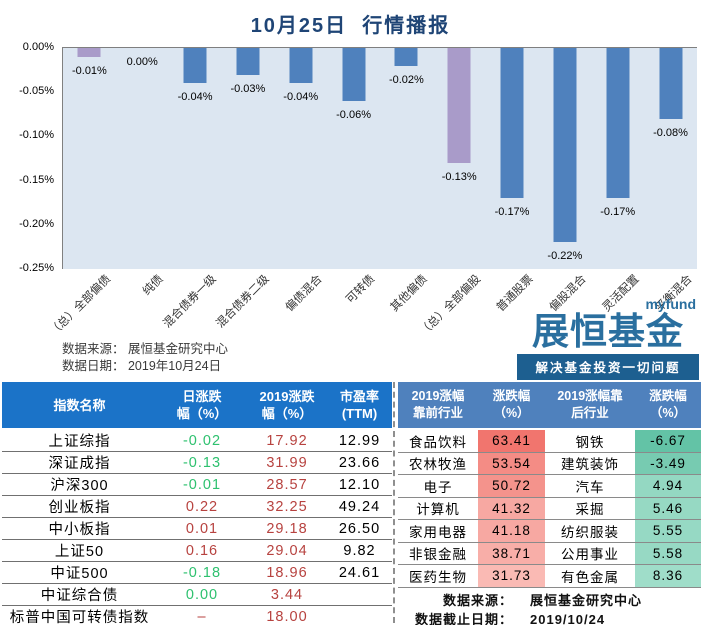 This screenshot has width=701, height=625. I want to click on index-name-cell: 上证50, so click(79, 550).